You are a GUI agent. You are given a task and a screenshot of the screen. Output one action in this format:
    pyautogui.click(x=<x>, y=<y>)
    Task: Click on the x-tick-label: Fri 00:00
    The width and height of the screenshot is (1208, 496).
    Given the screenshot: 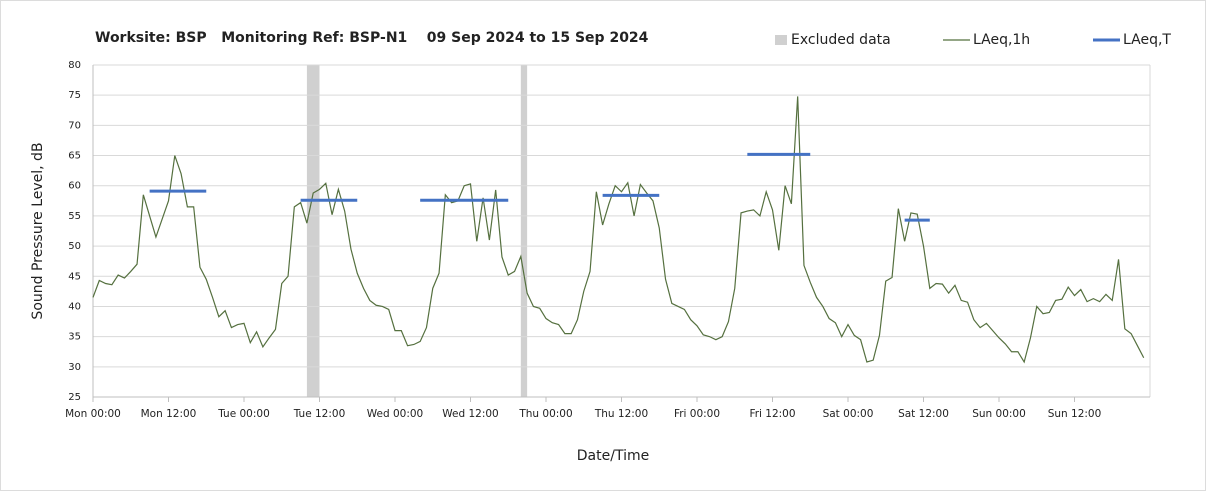 What is the action you would take?
    pyautogui.click(x=697, y=414)
    